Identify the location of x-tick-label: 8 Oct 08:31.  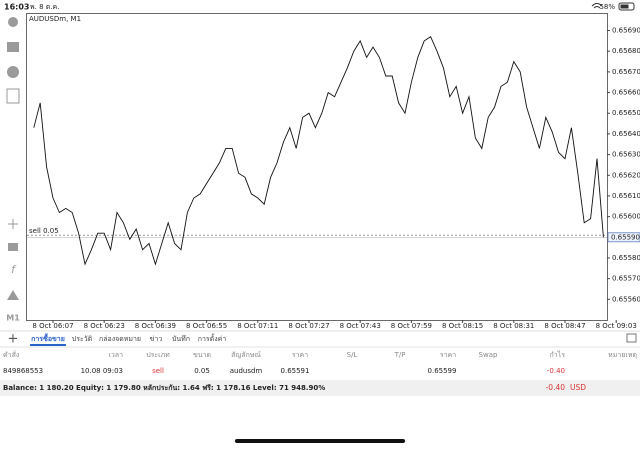
(513, 326).